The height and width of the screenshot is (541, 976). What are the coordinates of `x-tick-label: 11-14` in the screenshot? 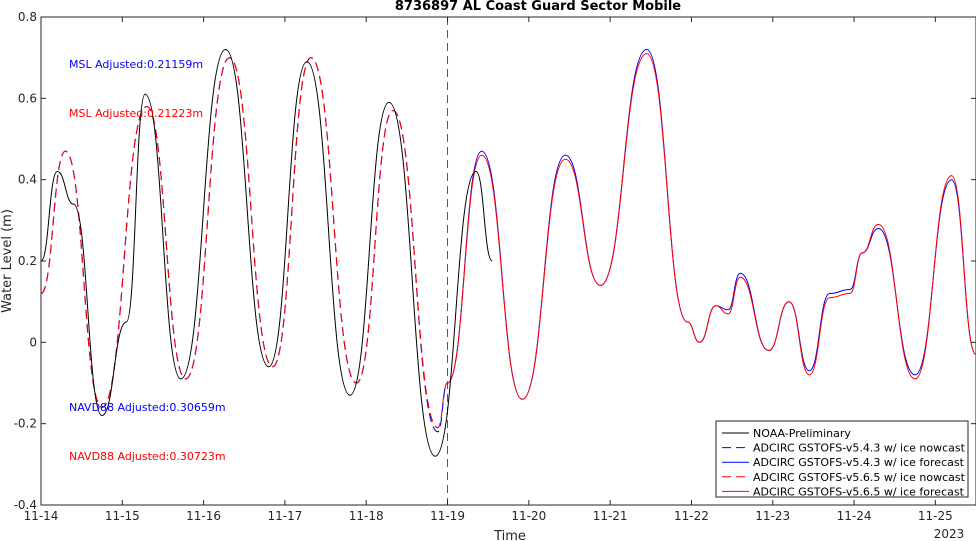 It's located at (41, 516).